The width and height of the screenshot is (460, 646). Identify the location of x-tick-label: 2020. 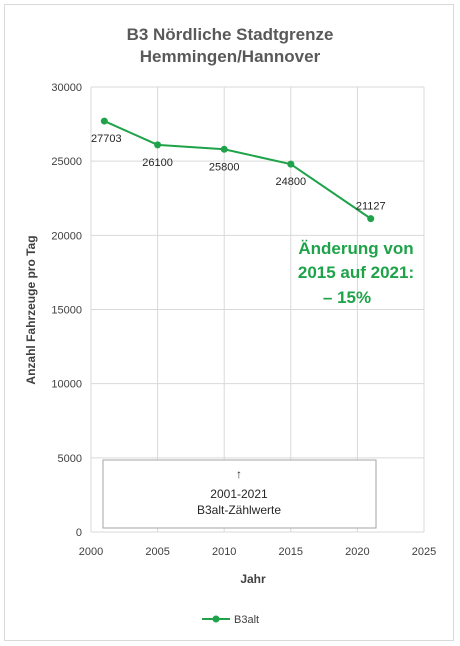
(357, 552).